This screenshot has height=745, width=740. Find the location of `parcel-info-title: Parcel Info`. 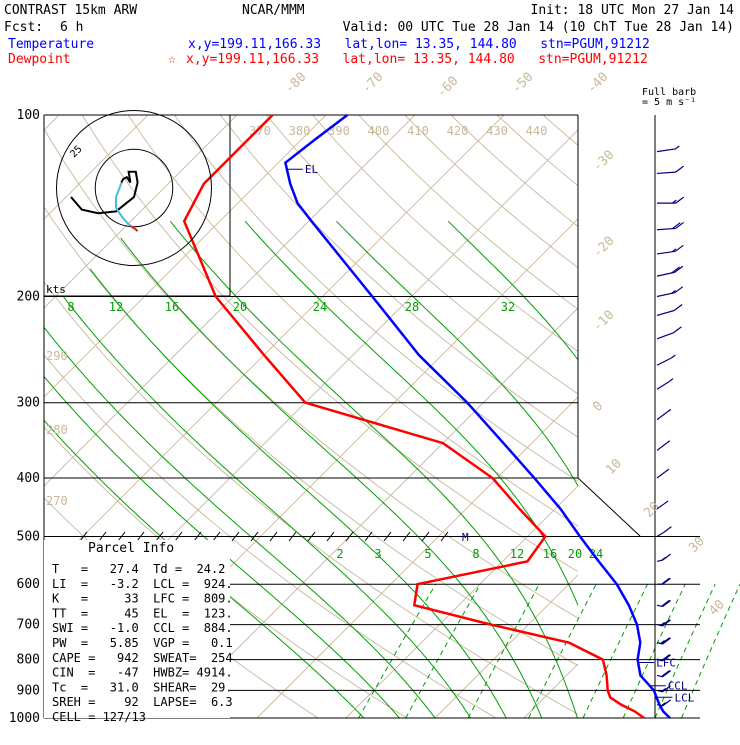

parcel-info-title: Parcel Info is located at coordinates (131, 548).